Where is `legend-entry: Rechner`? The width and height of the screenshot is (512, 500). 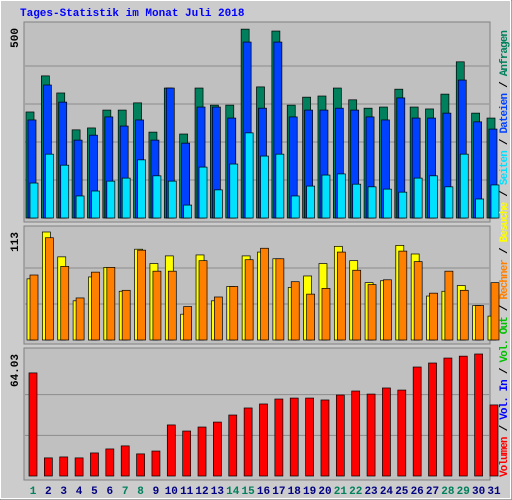 legend-entry: Rechner is located at coordinates (505, 279).